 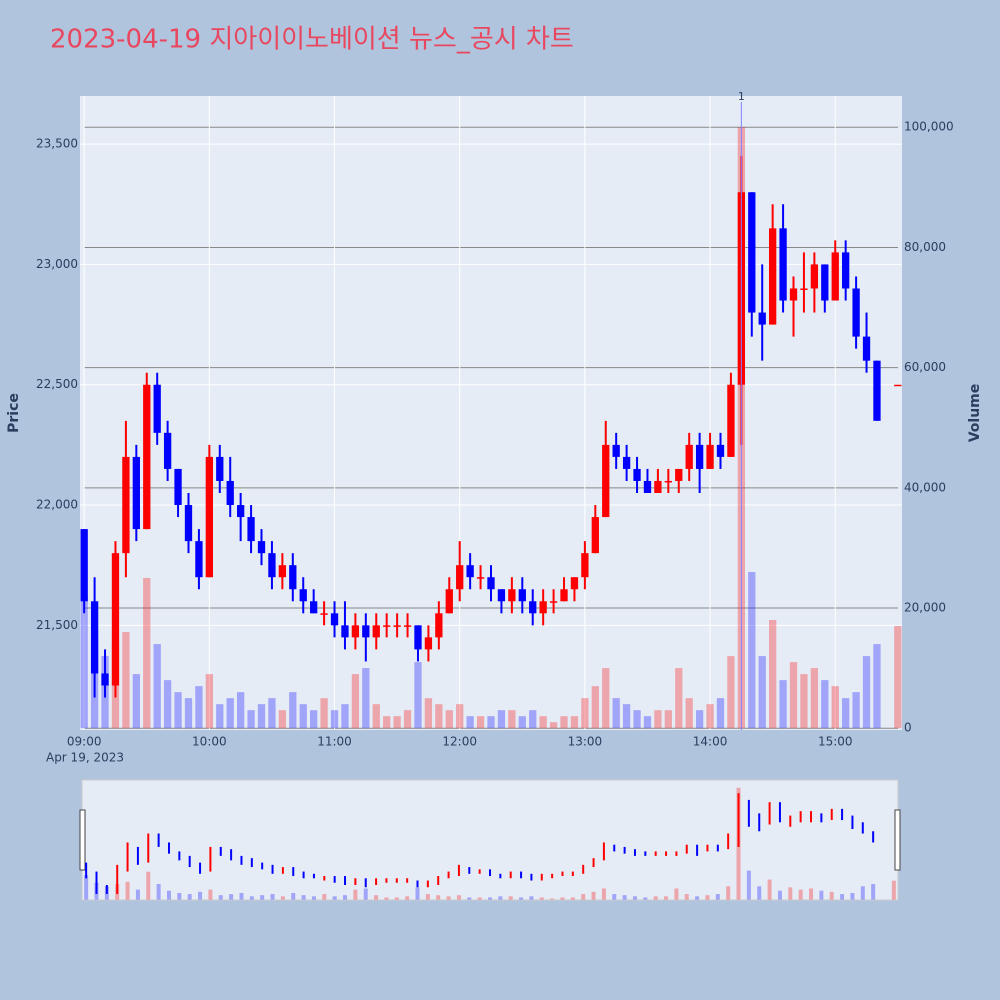 I want to click on y-tick-label: 23,500, so click(x=57, y=144).